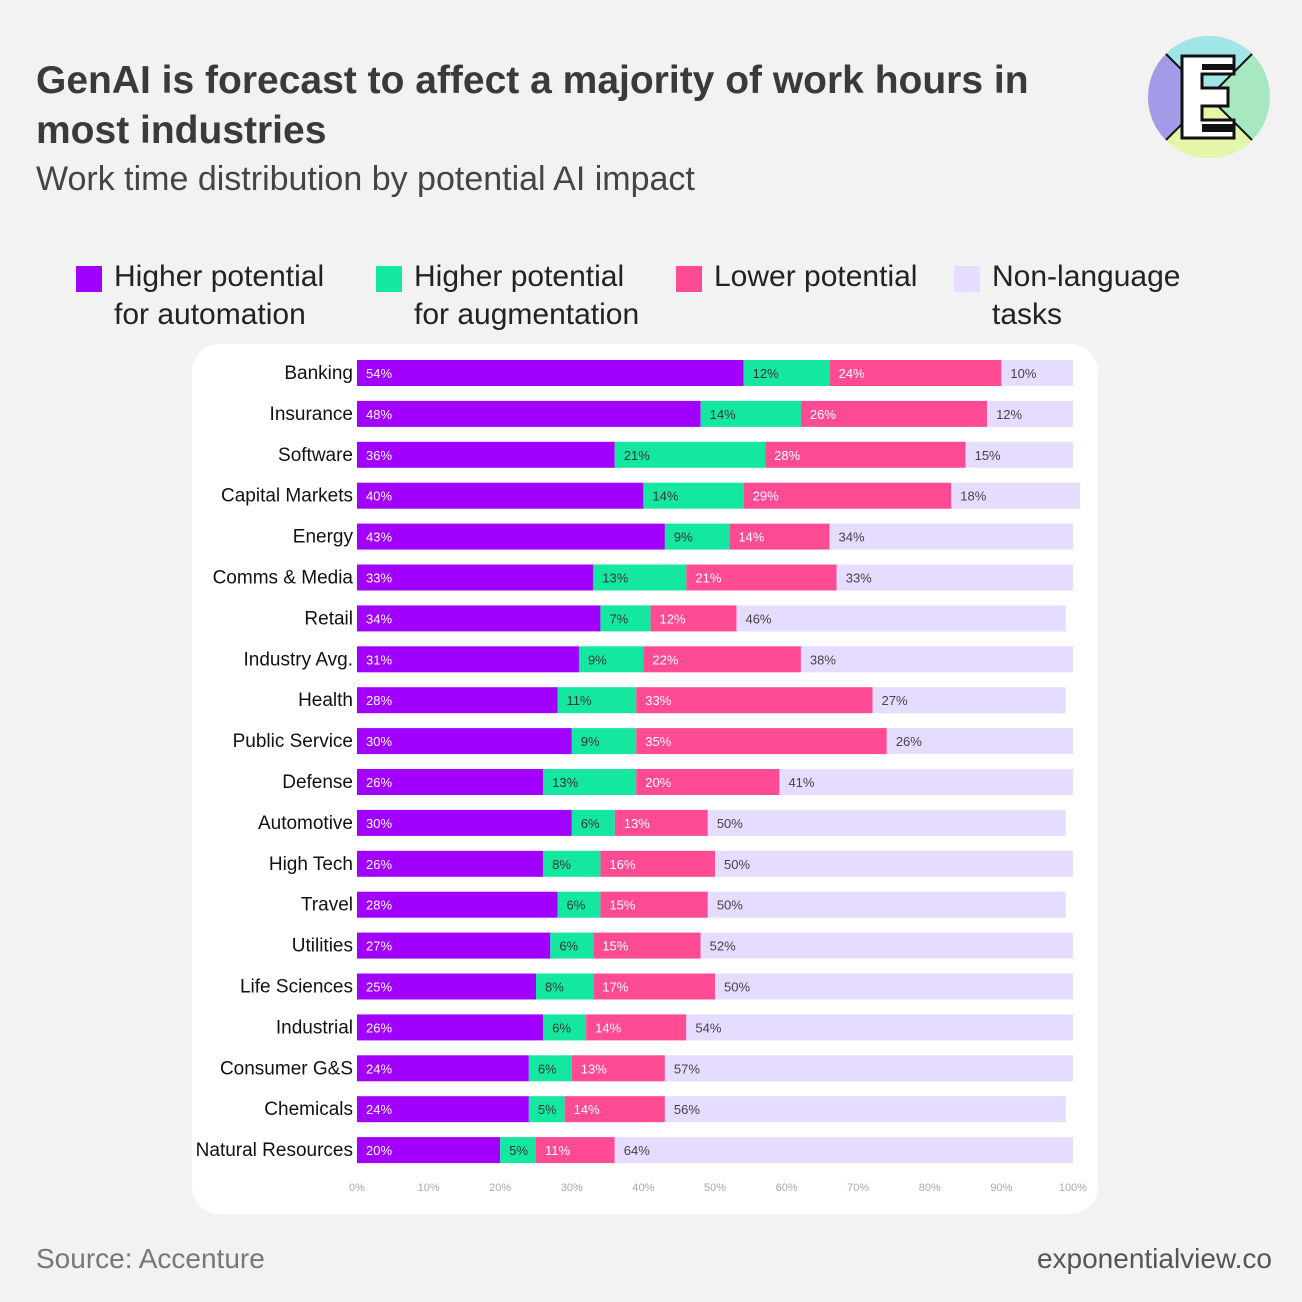 The image size is (1302, 1302). What do you see at coordinates (1023, 373) in the screenshot?
I see `data-label: 10%` at bounding box center [1023, 373].